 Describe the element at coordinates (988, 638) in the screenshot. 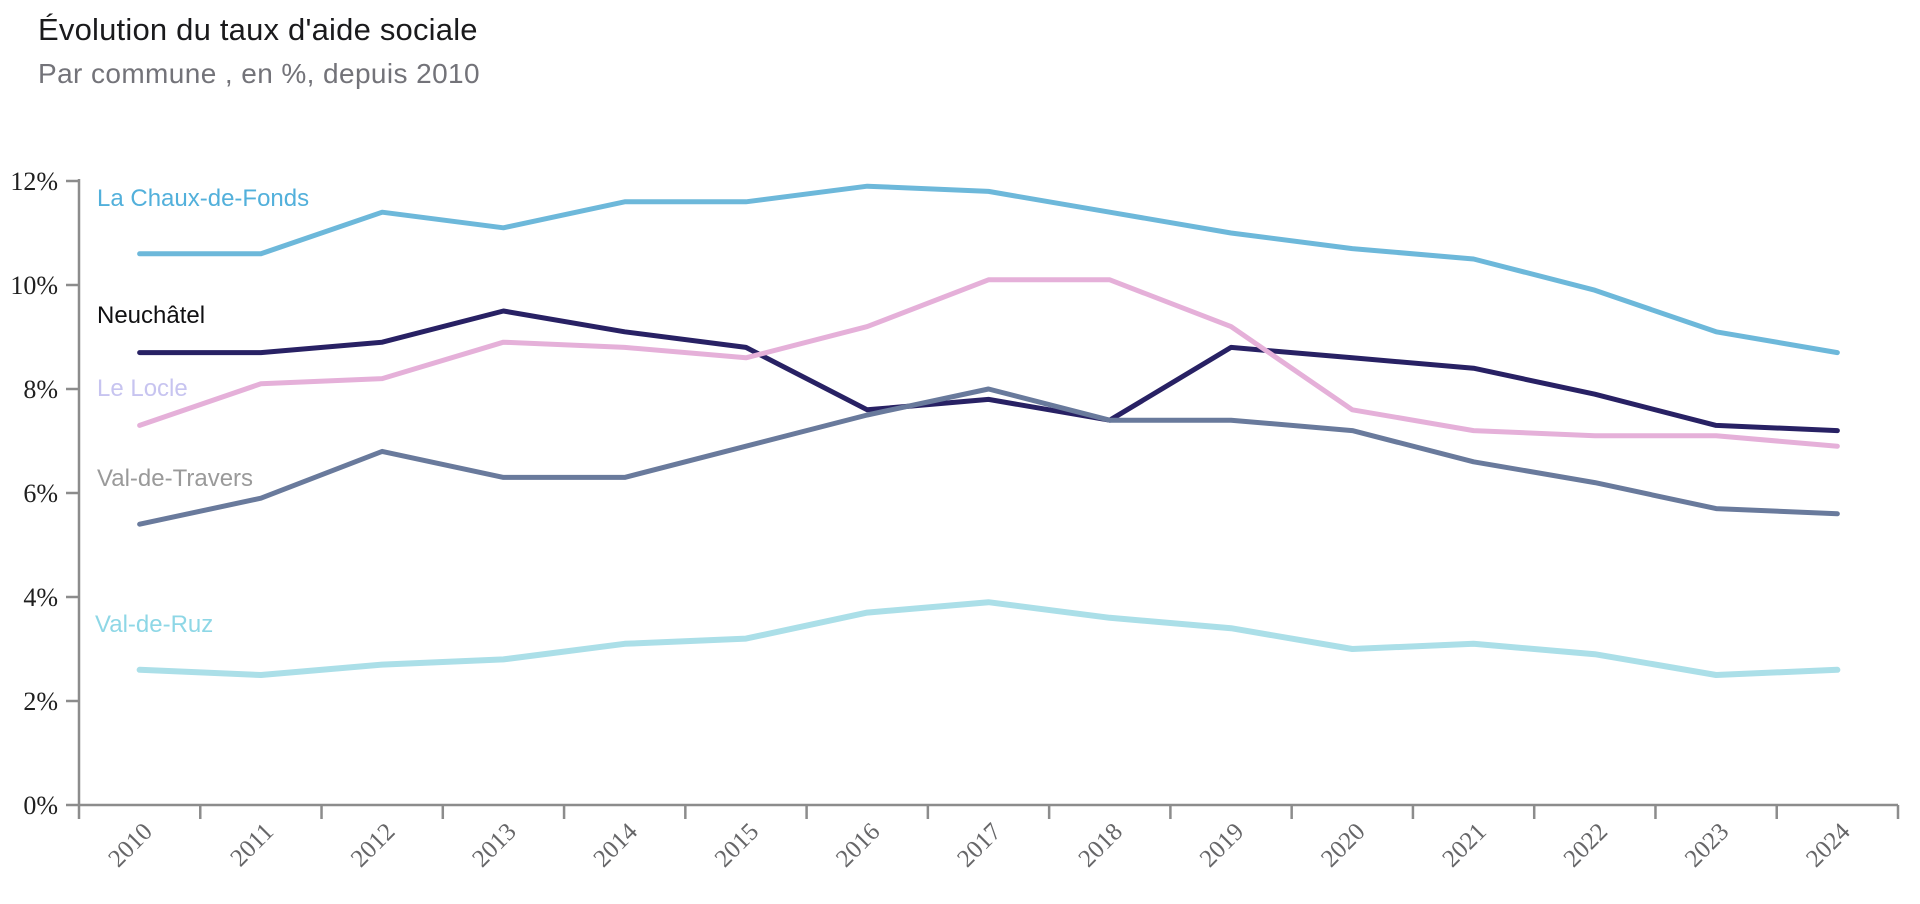

I see `series-line-val-de-ruz` at that location.